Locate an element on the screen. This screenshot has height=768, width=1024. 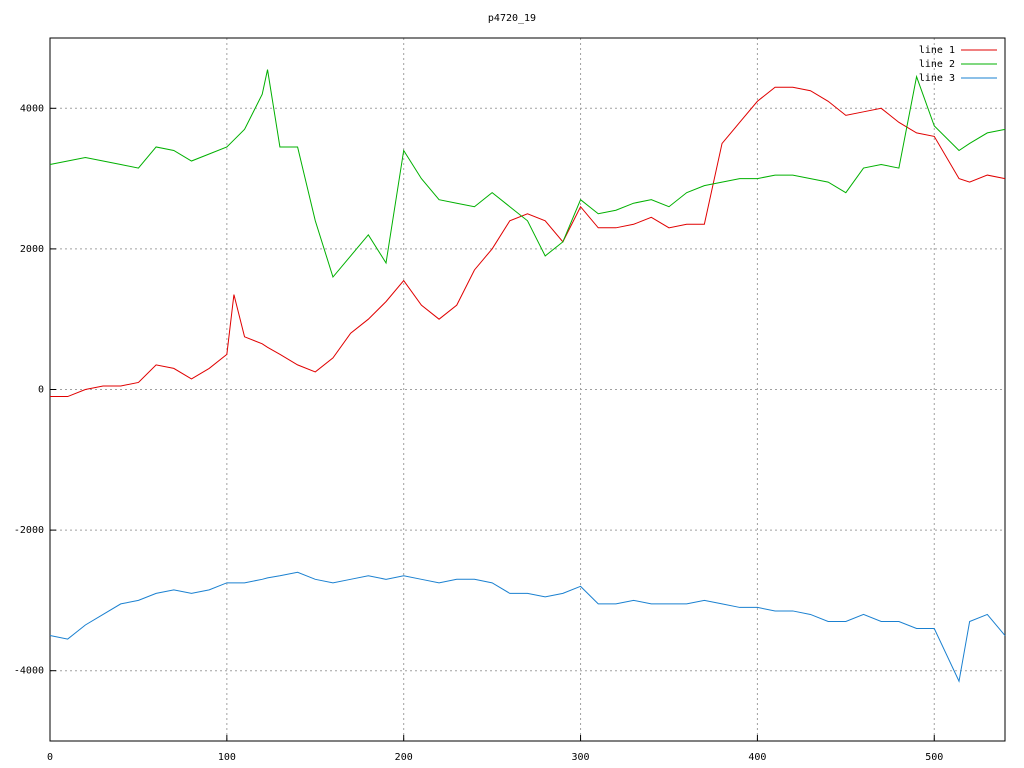
y-tick-label: -4000 is located at coordinates (29, 671).